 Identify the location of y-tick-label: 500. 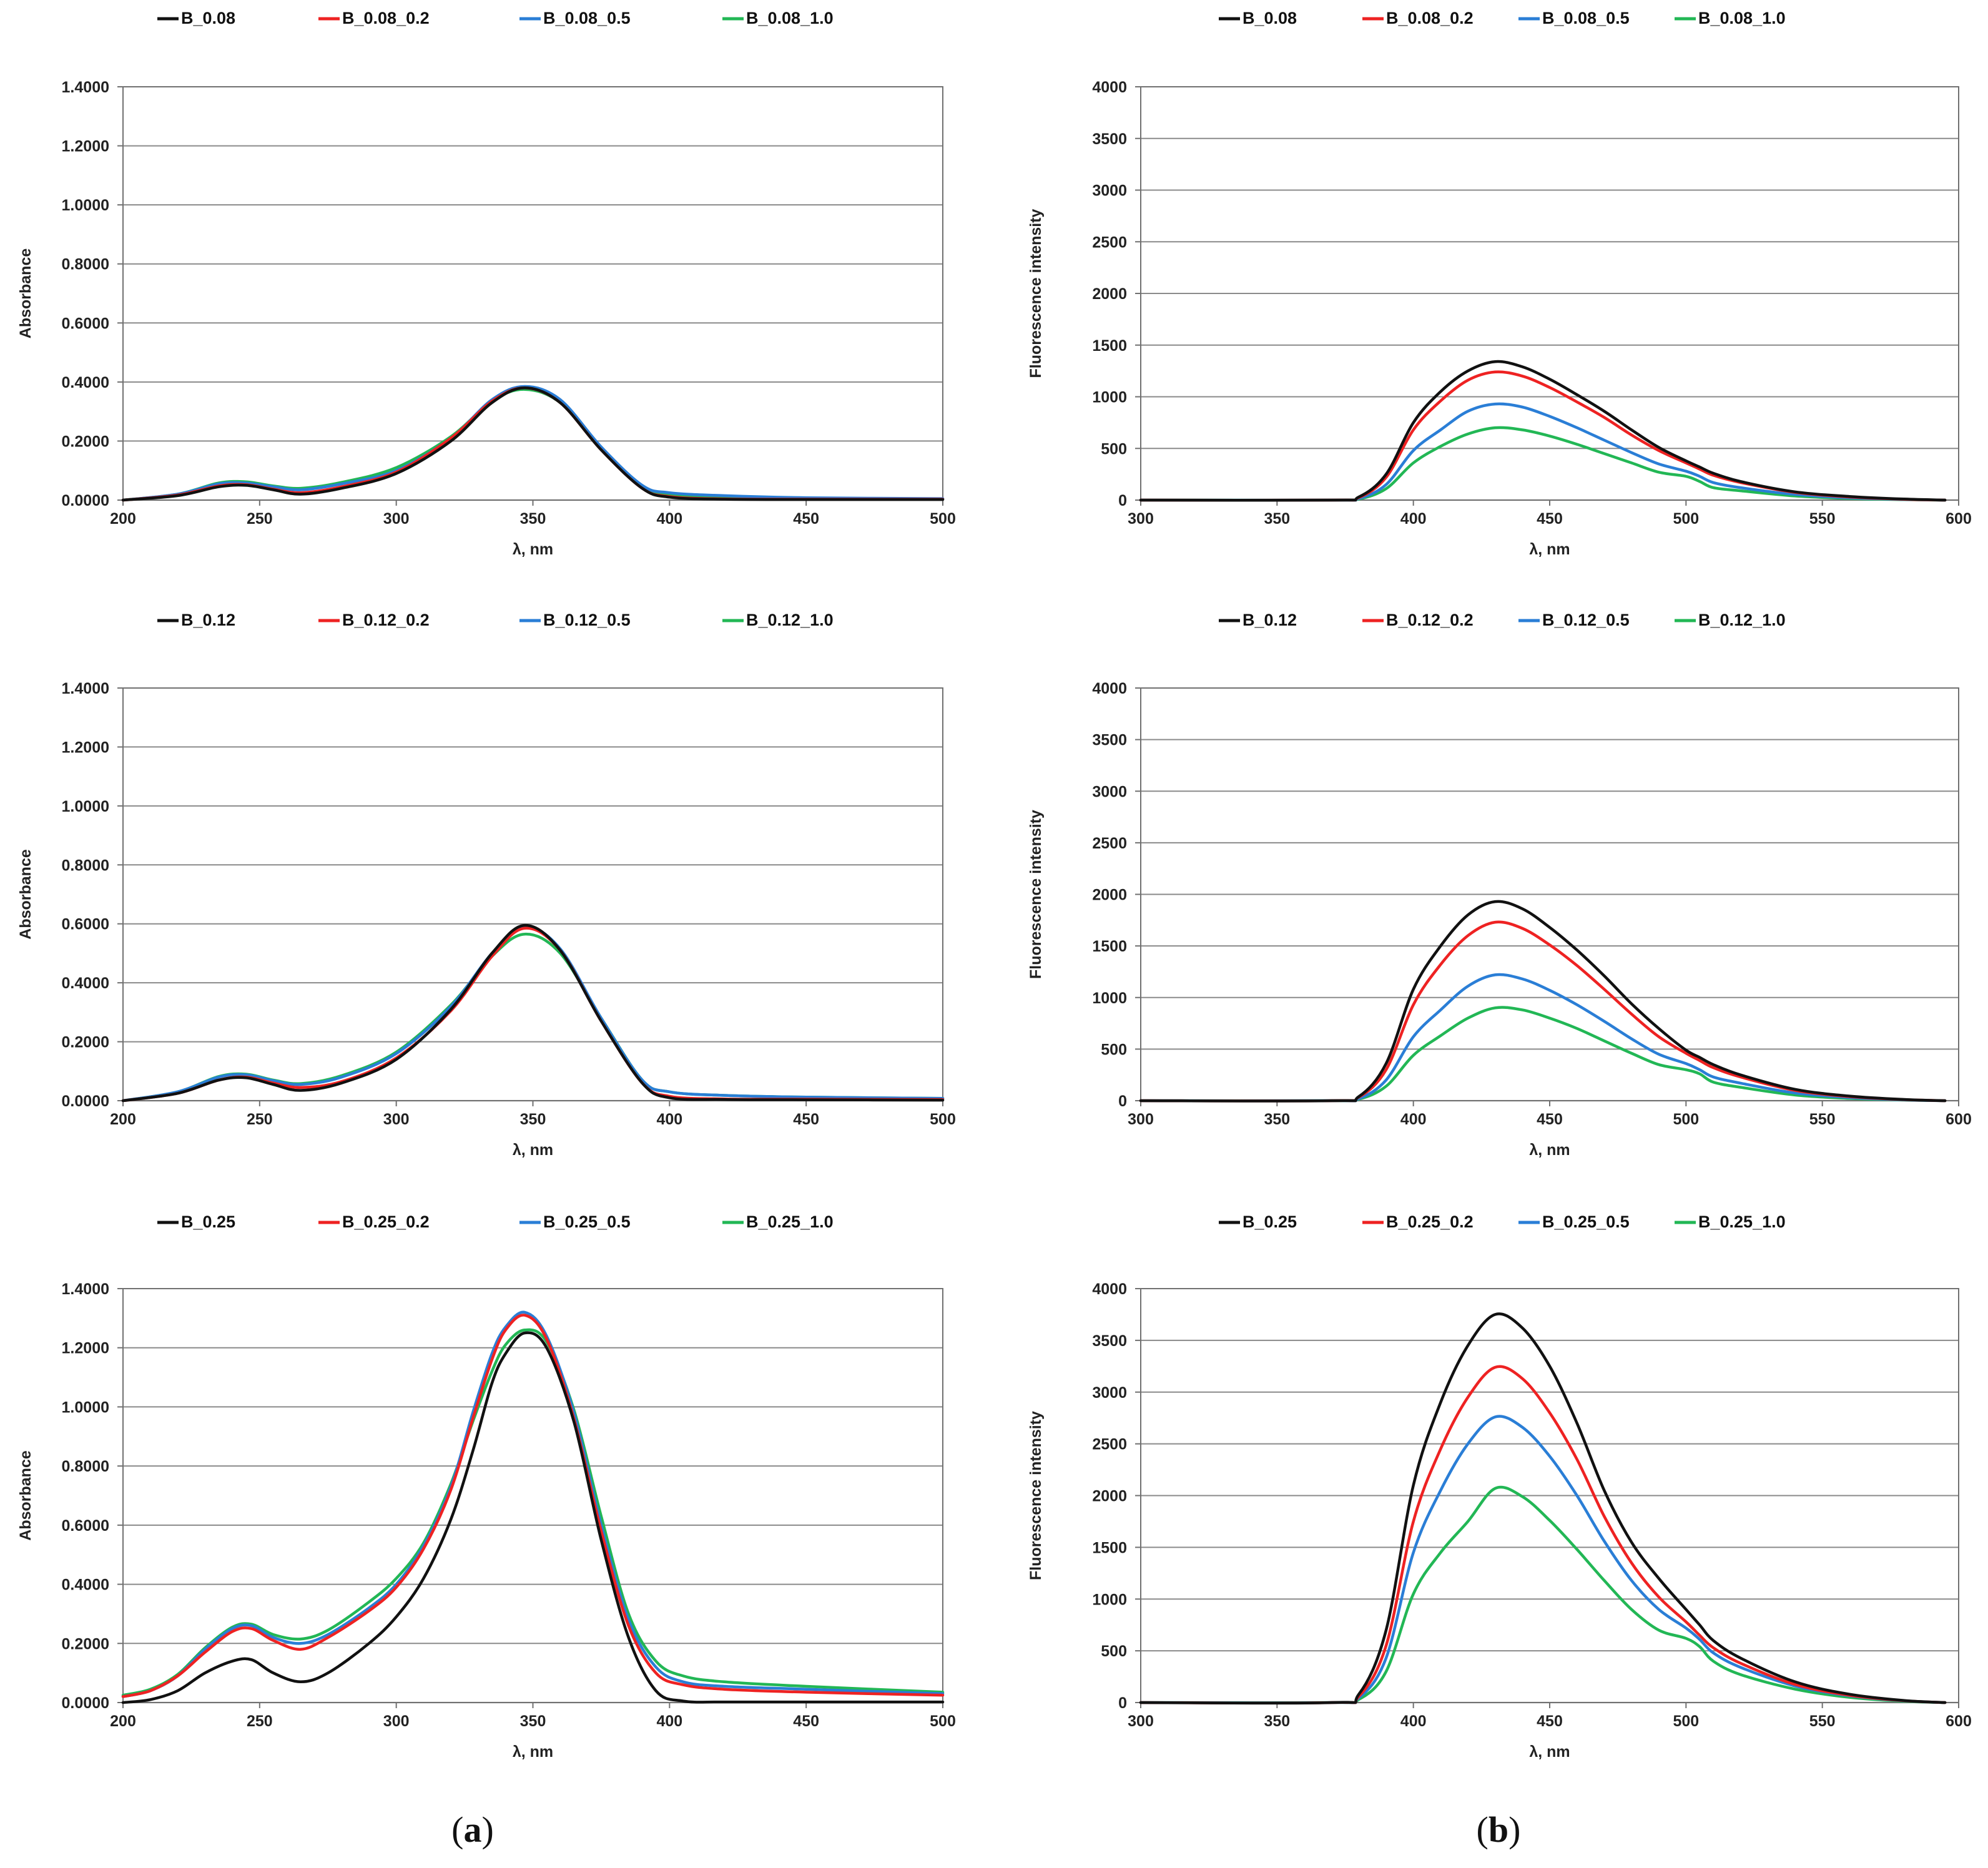
(1114, 1049).